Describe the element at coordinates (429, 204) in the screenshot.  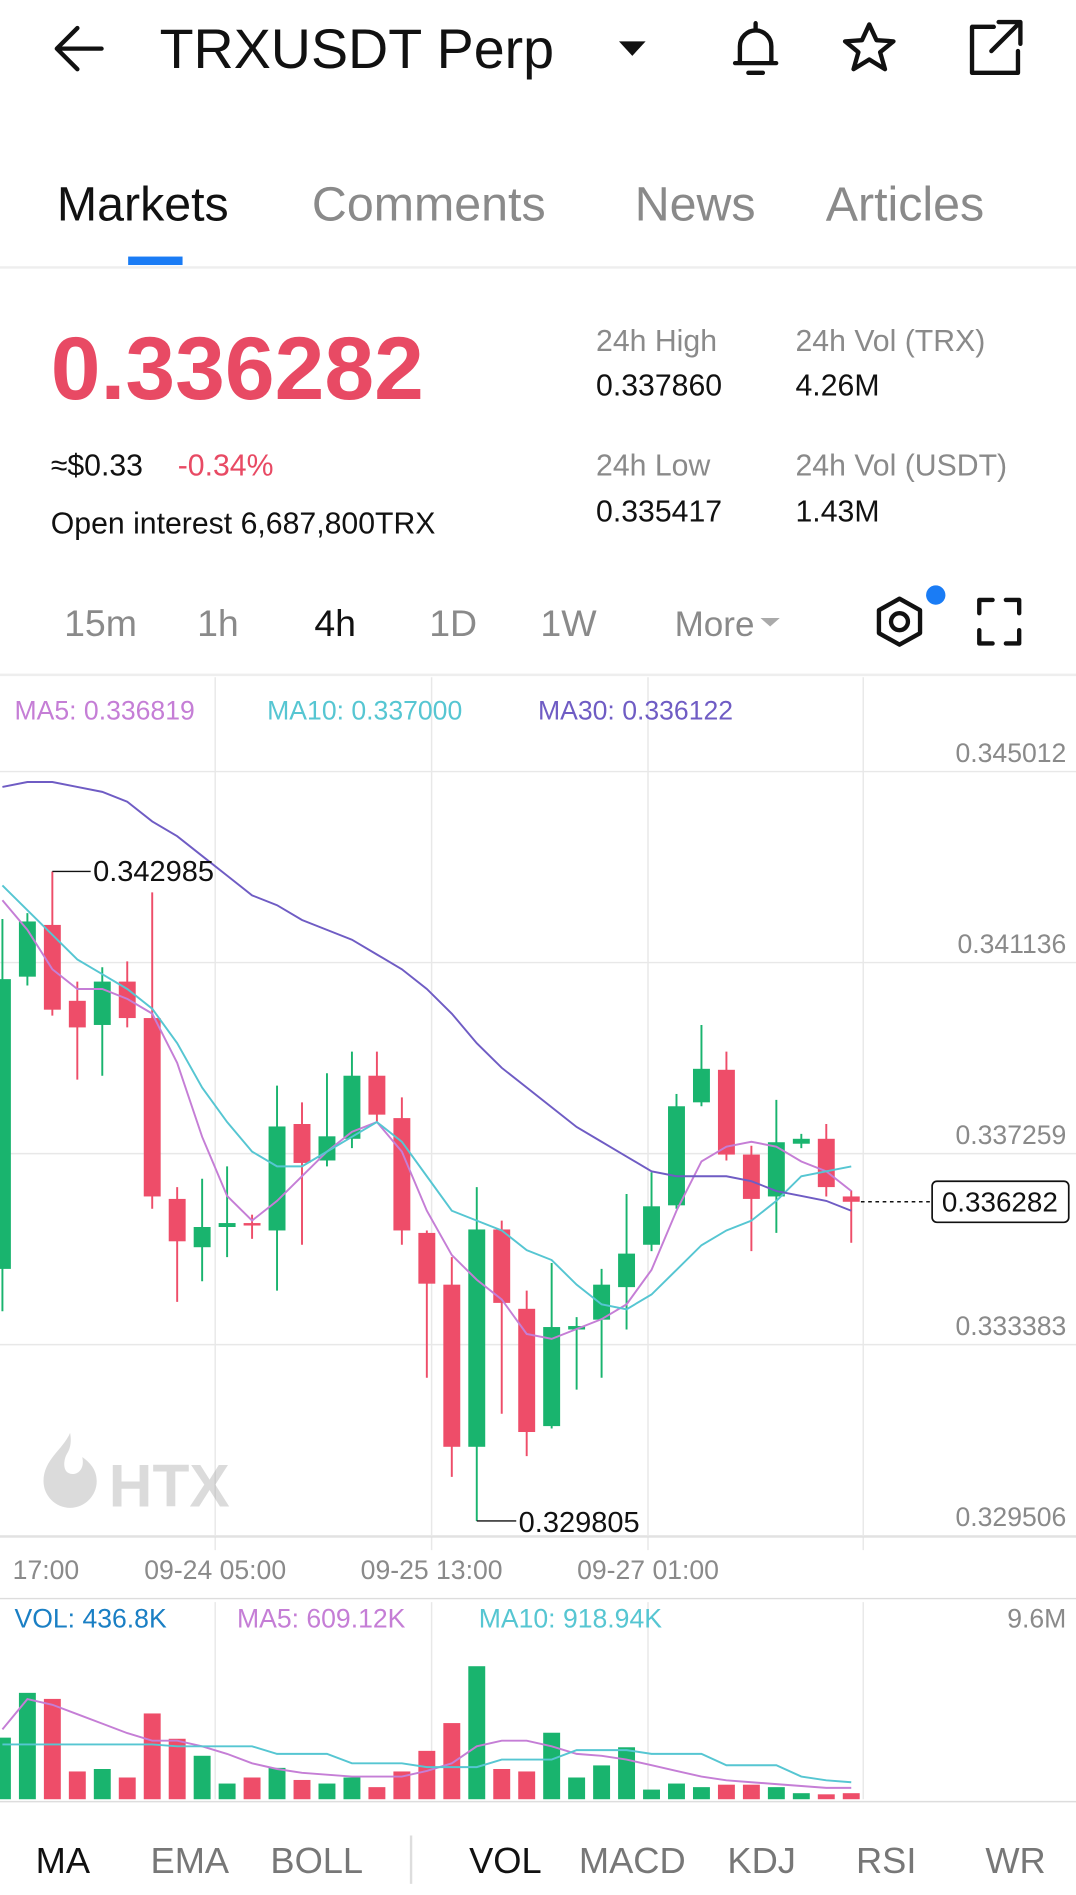
I see `tab: Comments` at that location.